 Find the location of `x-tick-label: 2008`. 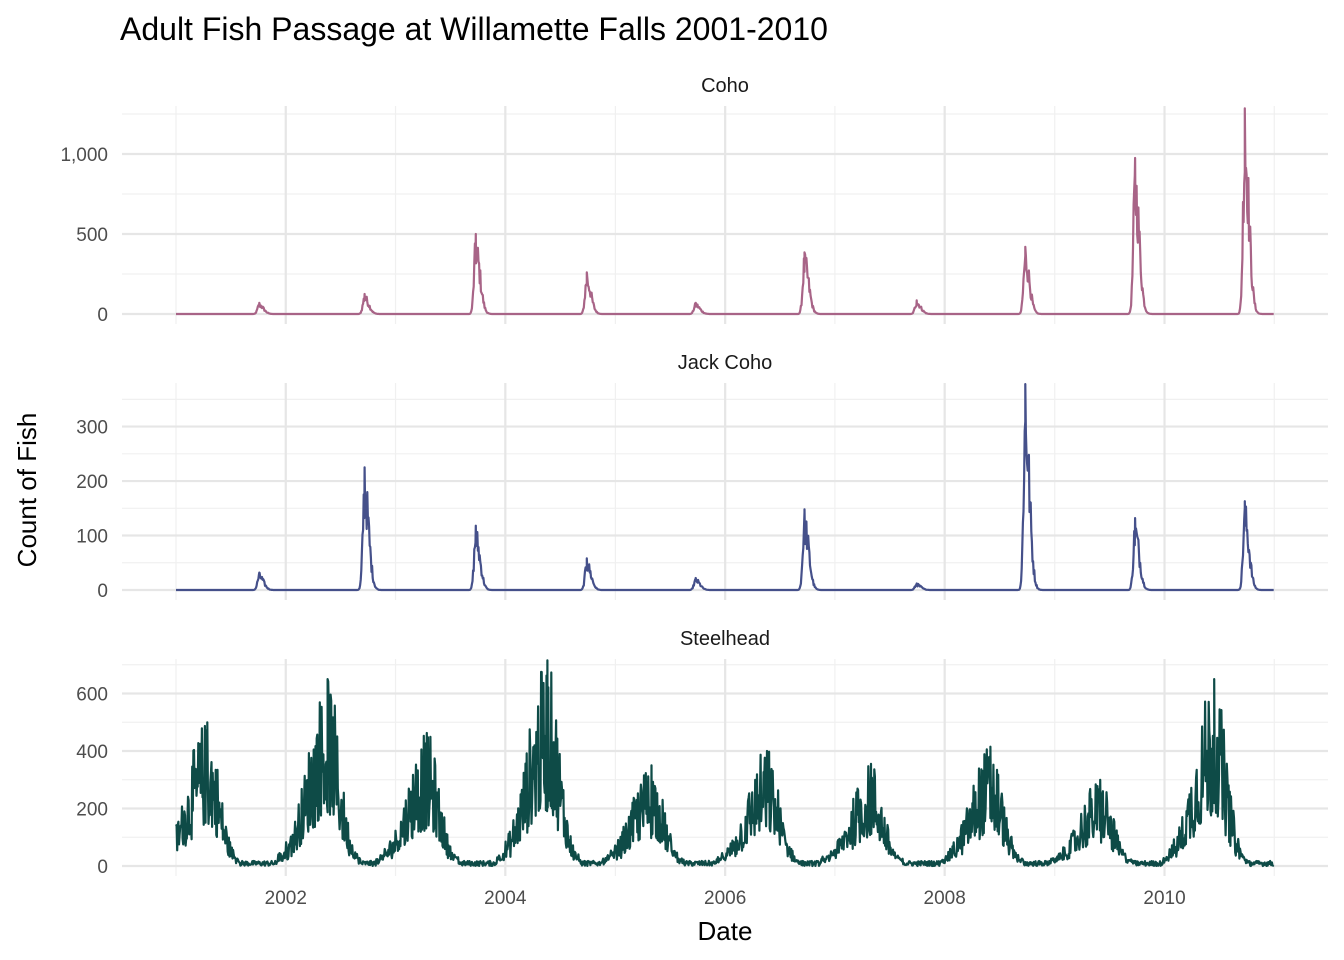

x-tick-label: 2008 is located at coordinates (945, 898).